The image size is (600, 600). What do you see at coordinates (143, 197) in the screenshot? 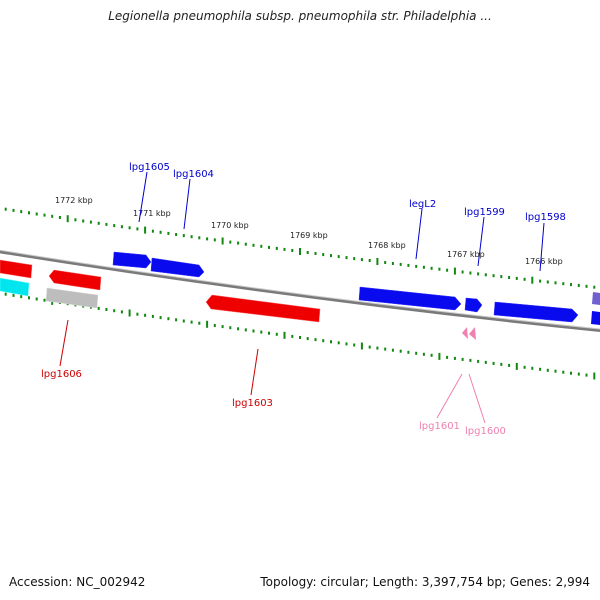
I see `leader-lpg1605` at bounding box center [143, 197].